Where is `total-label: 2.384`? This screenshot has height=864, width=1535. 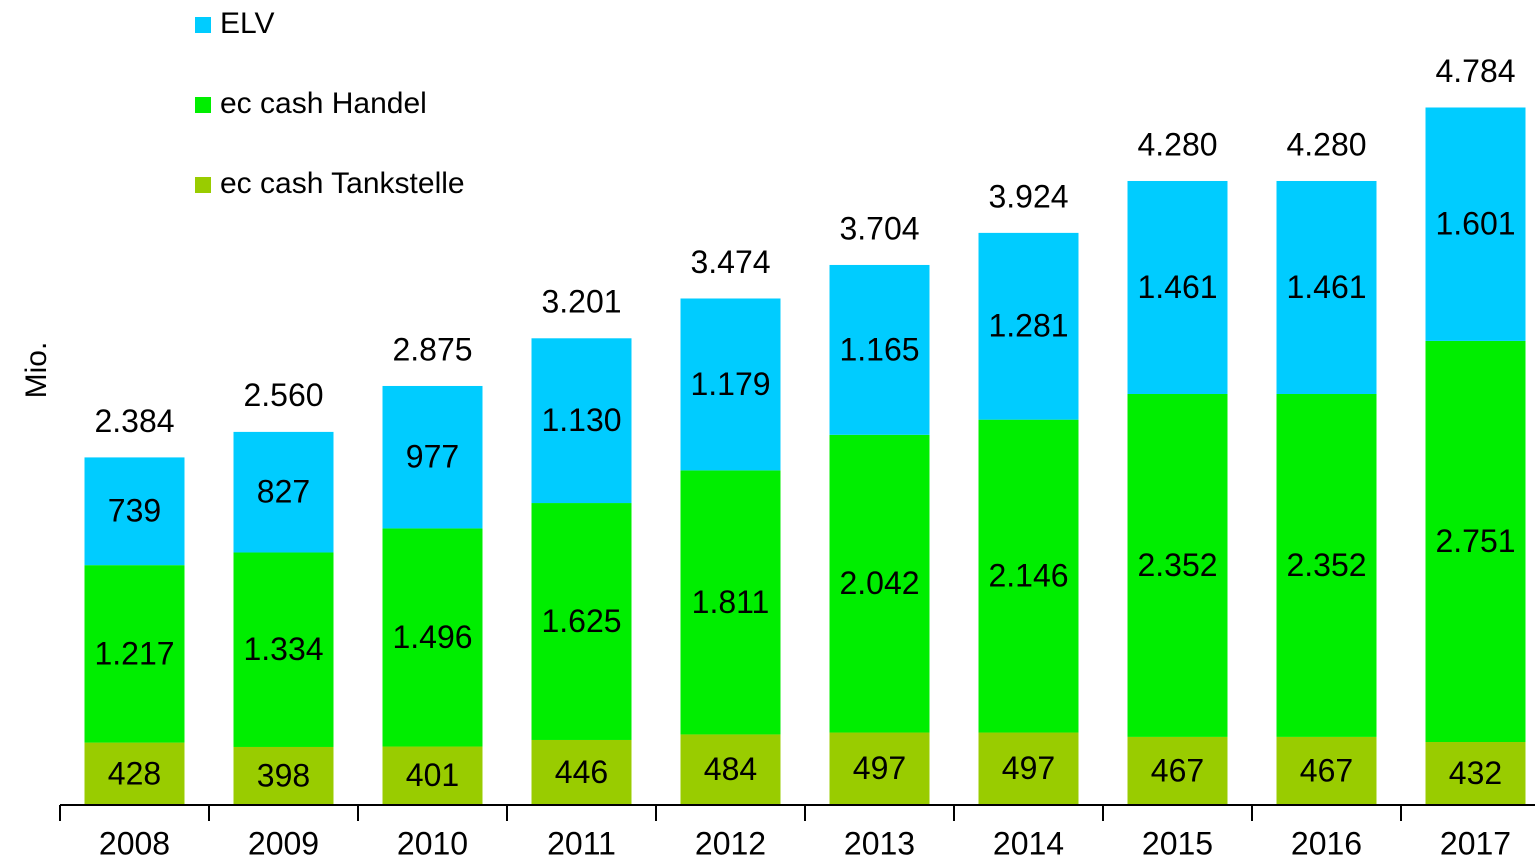 total-label: 2.384 is located at coordinates (134, 421).